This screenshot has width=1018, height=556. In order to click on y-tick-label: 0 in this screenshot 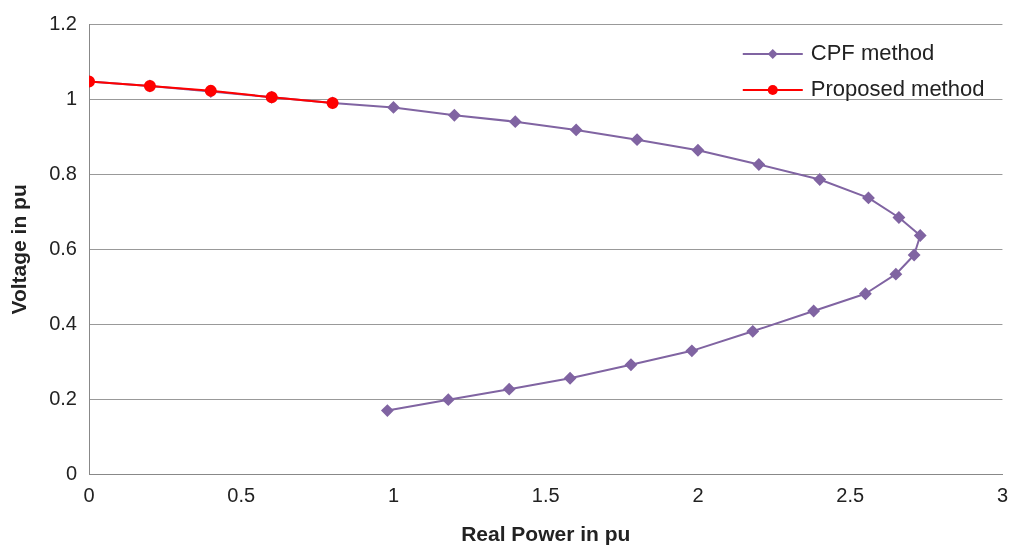, I will do `click(71, 473)`.